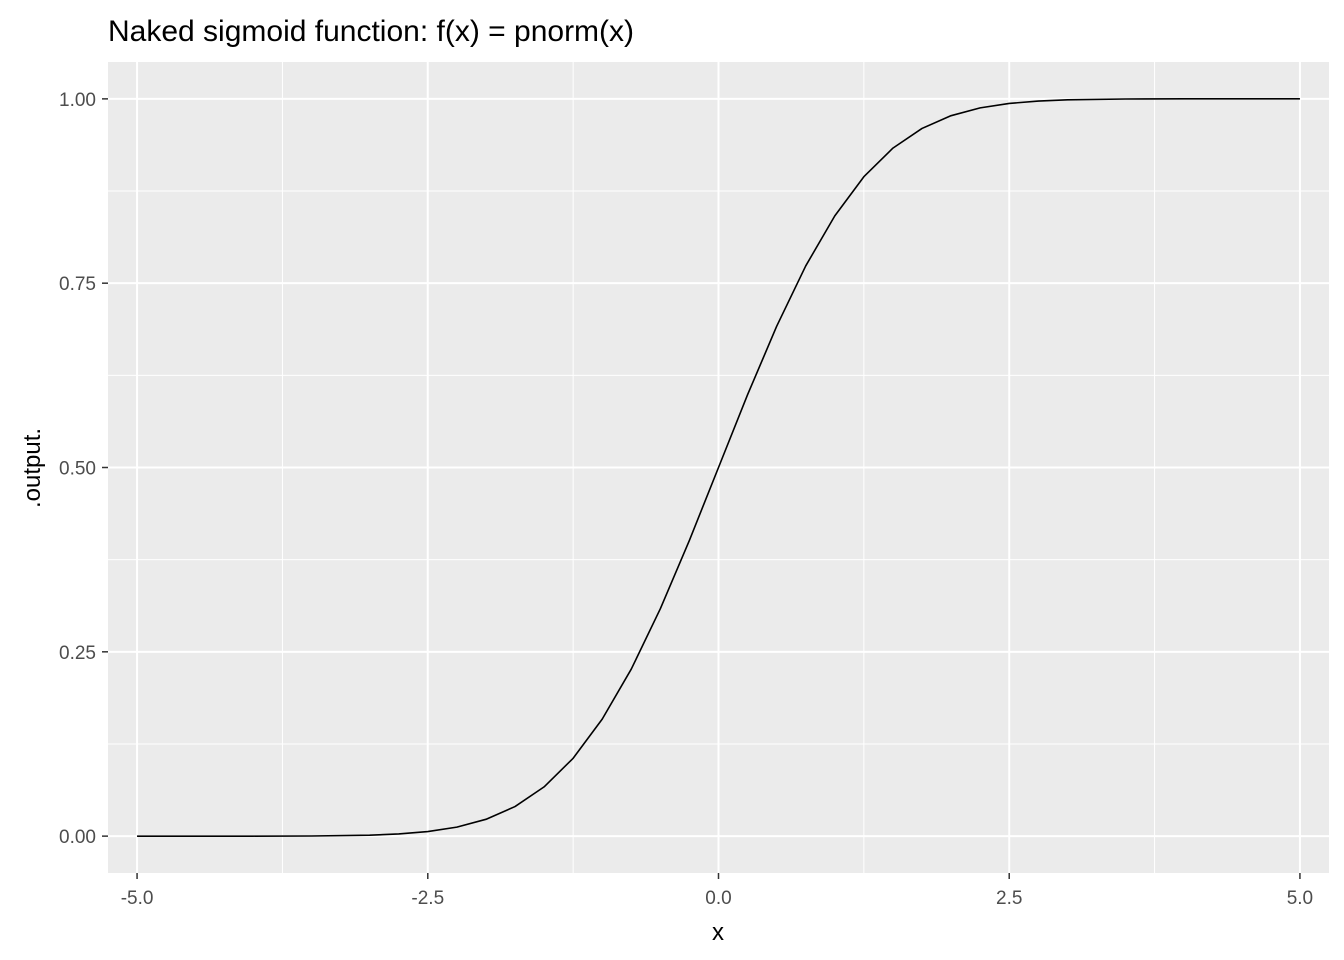  What do you see at coordinates (32, 468) in the screenshot?
I see `y-axis-title: .output.` at bounding box center [32, 468].